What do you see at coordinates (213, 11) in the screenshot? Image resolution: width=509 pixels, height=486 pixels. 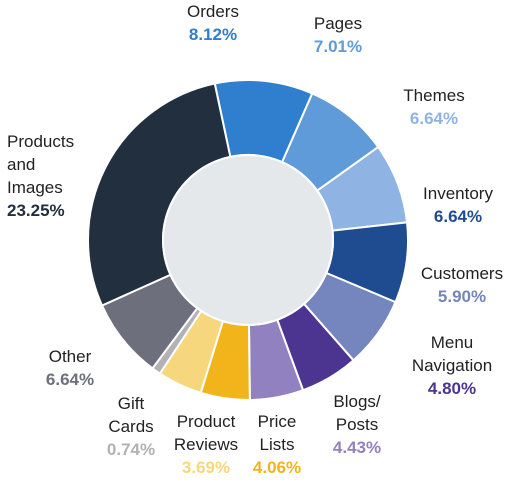 I see `label-name: Orders` at bounding box center [213, 11].